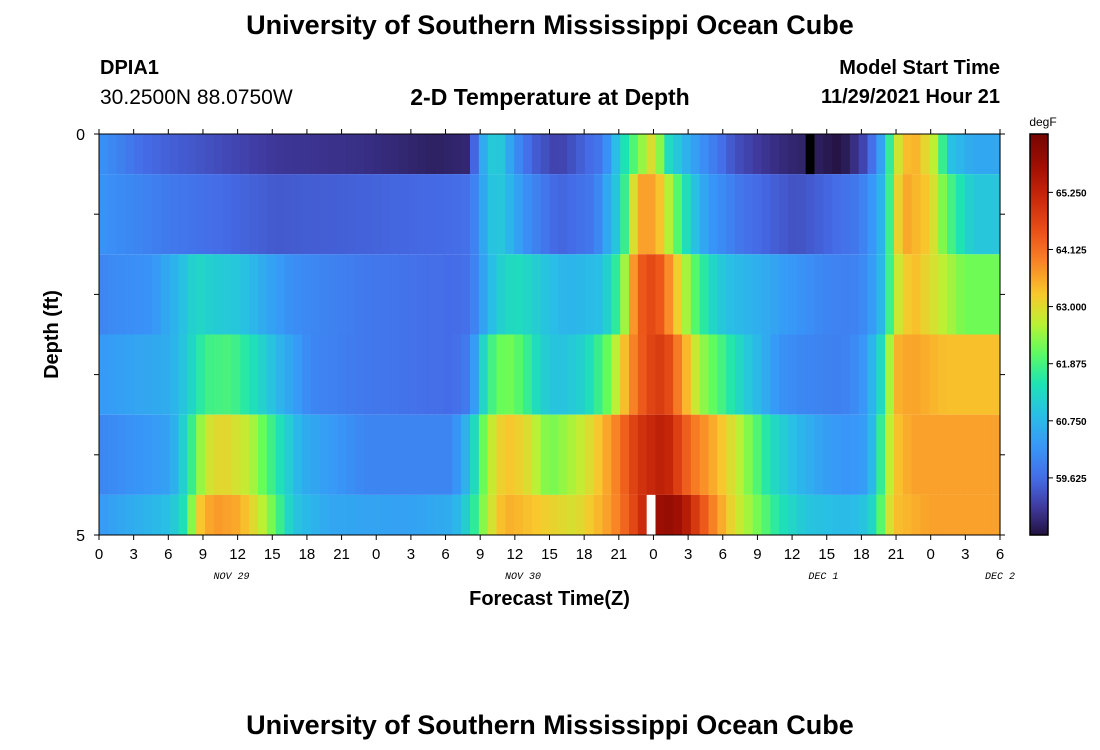 Image resolution: width=1100 pixels, height=750 pixels. What do you see at coordinates (1071, 250) in the screenshot?
I see `colorbar-tick-label: 64.125` at bounding box center [1071, 250].